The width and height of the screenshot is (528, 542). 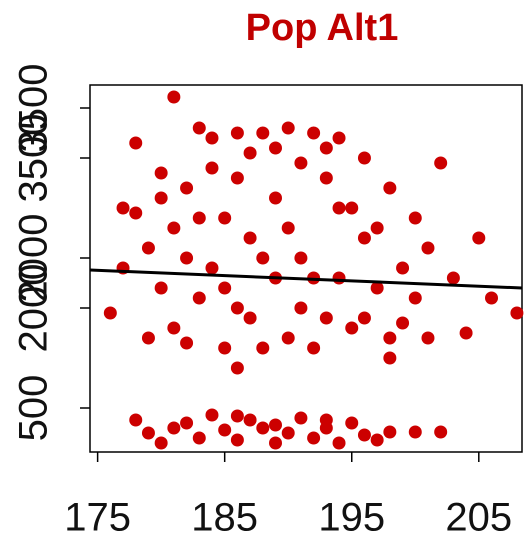 I want to click on chart-title: Pop Alt1, so click(x=322, y=28).